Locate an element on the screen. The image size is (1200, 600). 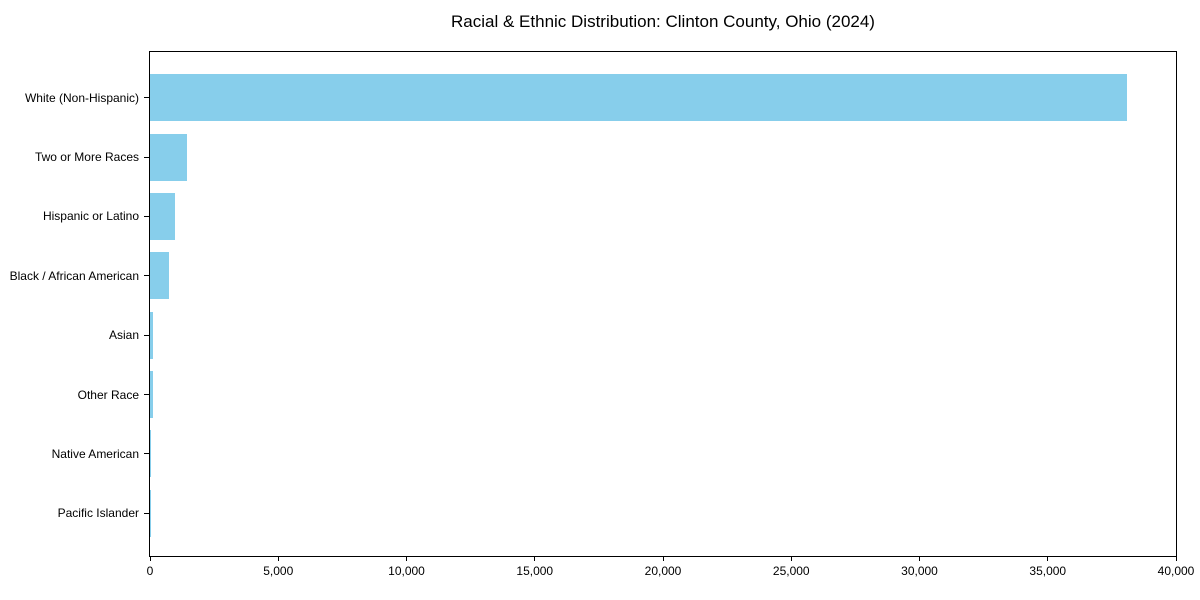
y-axis-label: Black / African American is located at coordinates (74, 275).